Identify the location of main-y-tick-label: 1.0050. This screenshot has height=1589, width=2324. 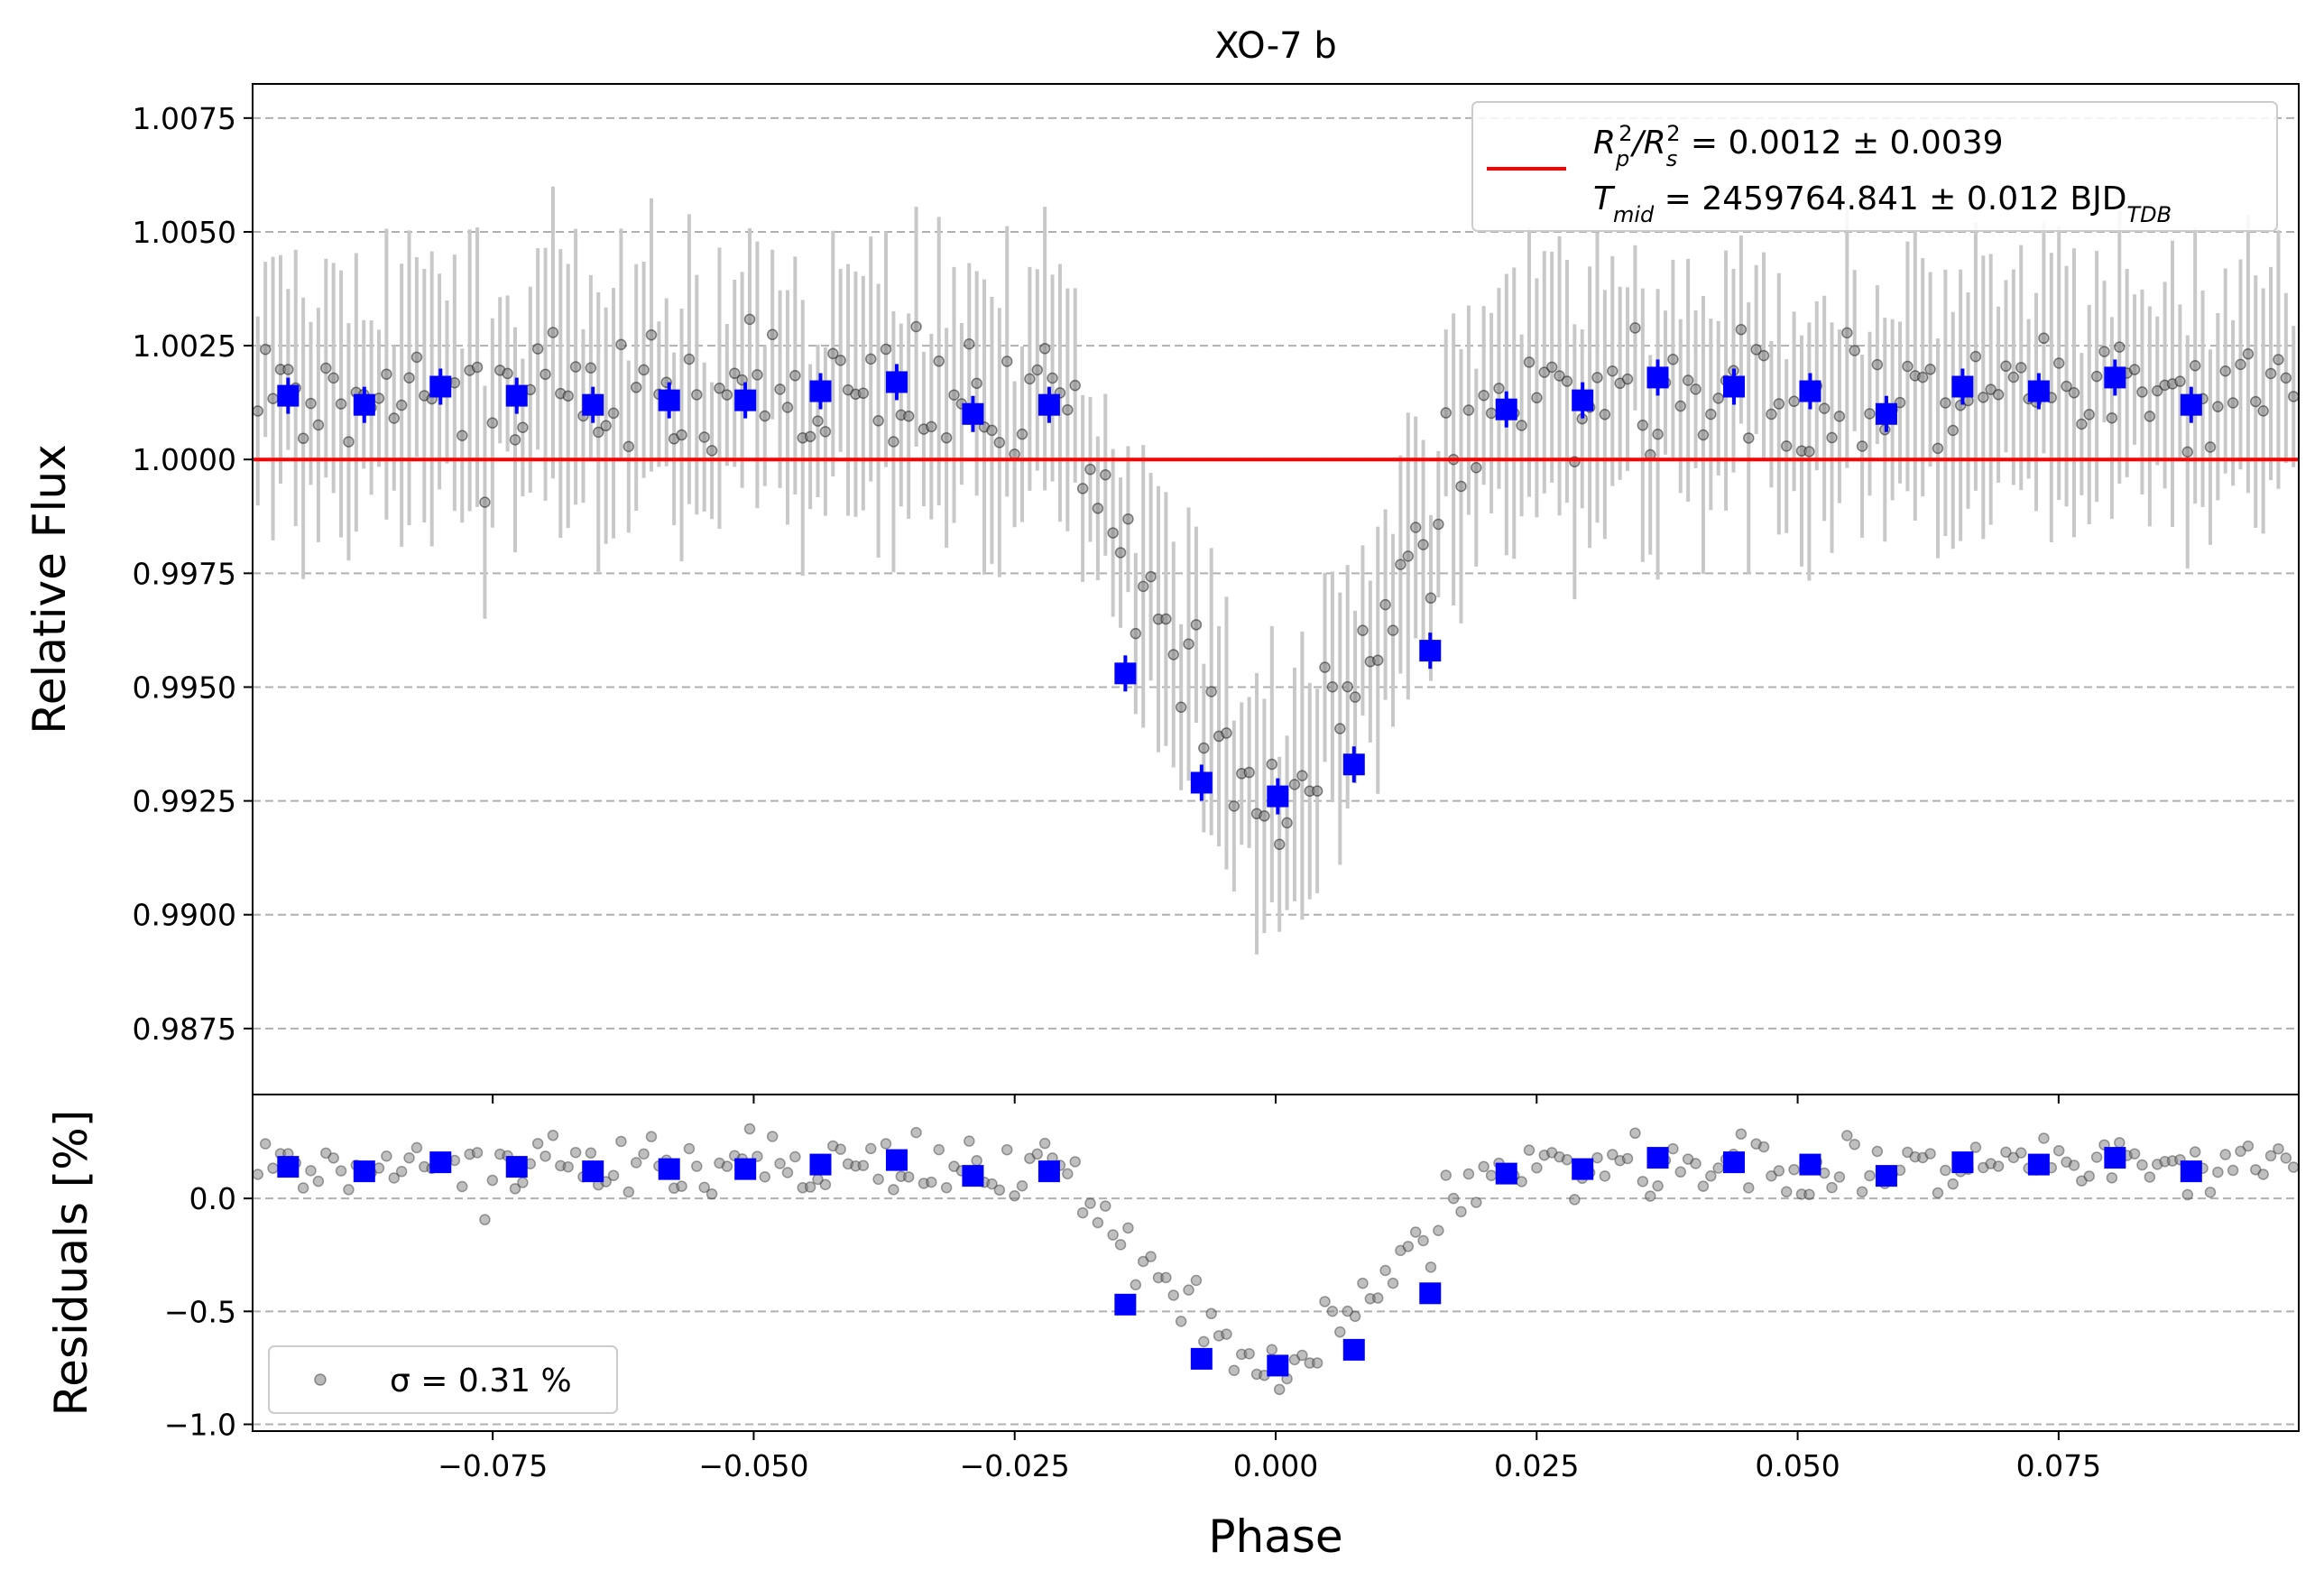
(184, 233).